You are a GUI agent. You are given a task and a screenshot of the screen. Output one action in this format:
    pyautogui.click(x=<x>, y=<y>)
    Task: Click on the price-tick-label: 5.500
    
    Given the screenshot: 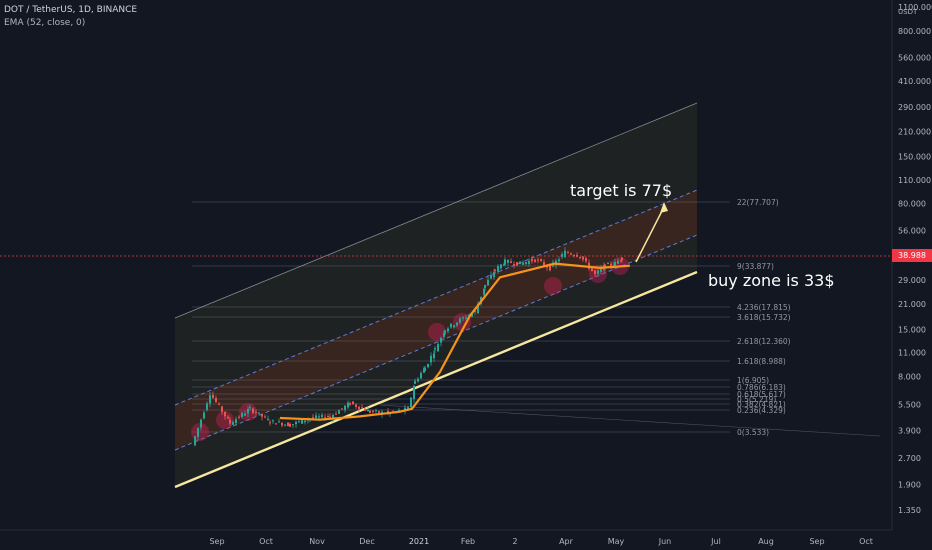 What is the action you would take?
    pyautogui.click(x=909, y=405)
    